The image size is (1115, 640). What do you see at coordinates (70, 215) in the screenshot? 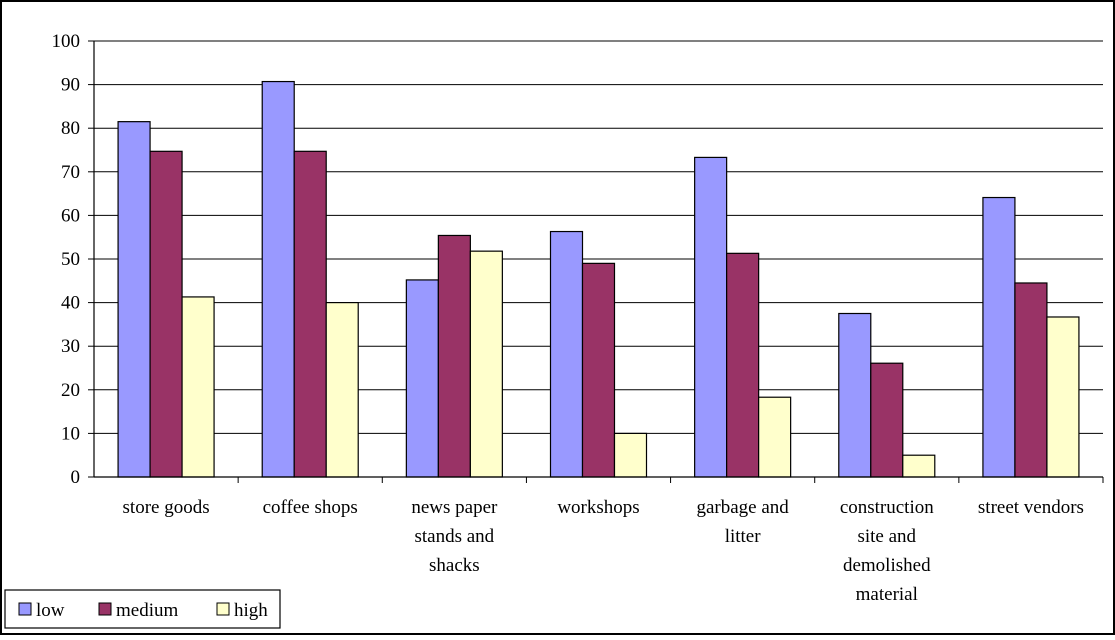
I see `y-tick-label: 60` at bounding box center [70, 215].